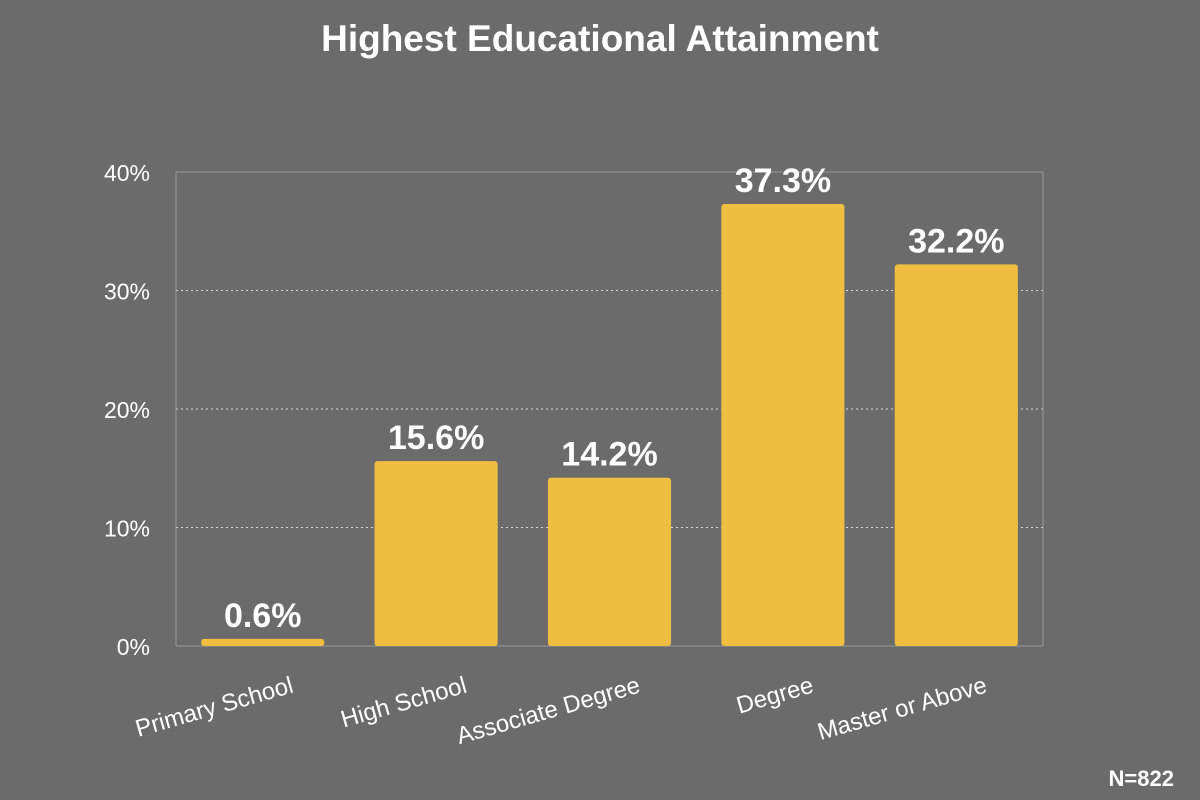 This screenshot has height=800, width=1200. What do you see at coordinates (127, 173) in the screenshot?
I see `y-tick-label: 40%` at bounding box center [127, 173].